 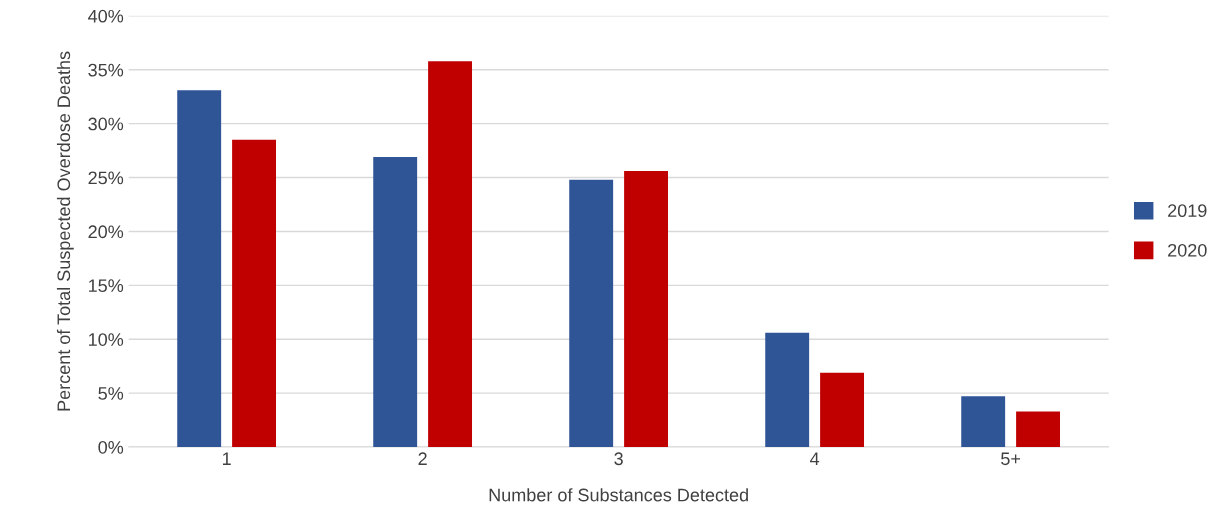 I want to click on legend-label: 2019, so click(x=1187, y=211).